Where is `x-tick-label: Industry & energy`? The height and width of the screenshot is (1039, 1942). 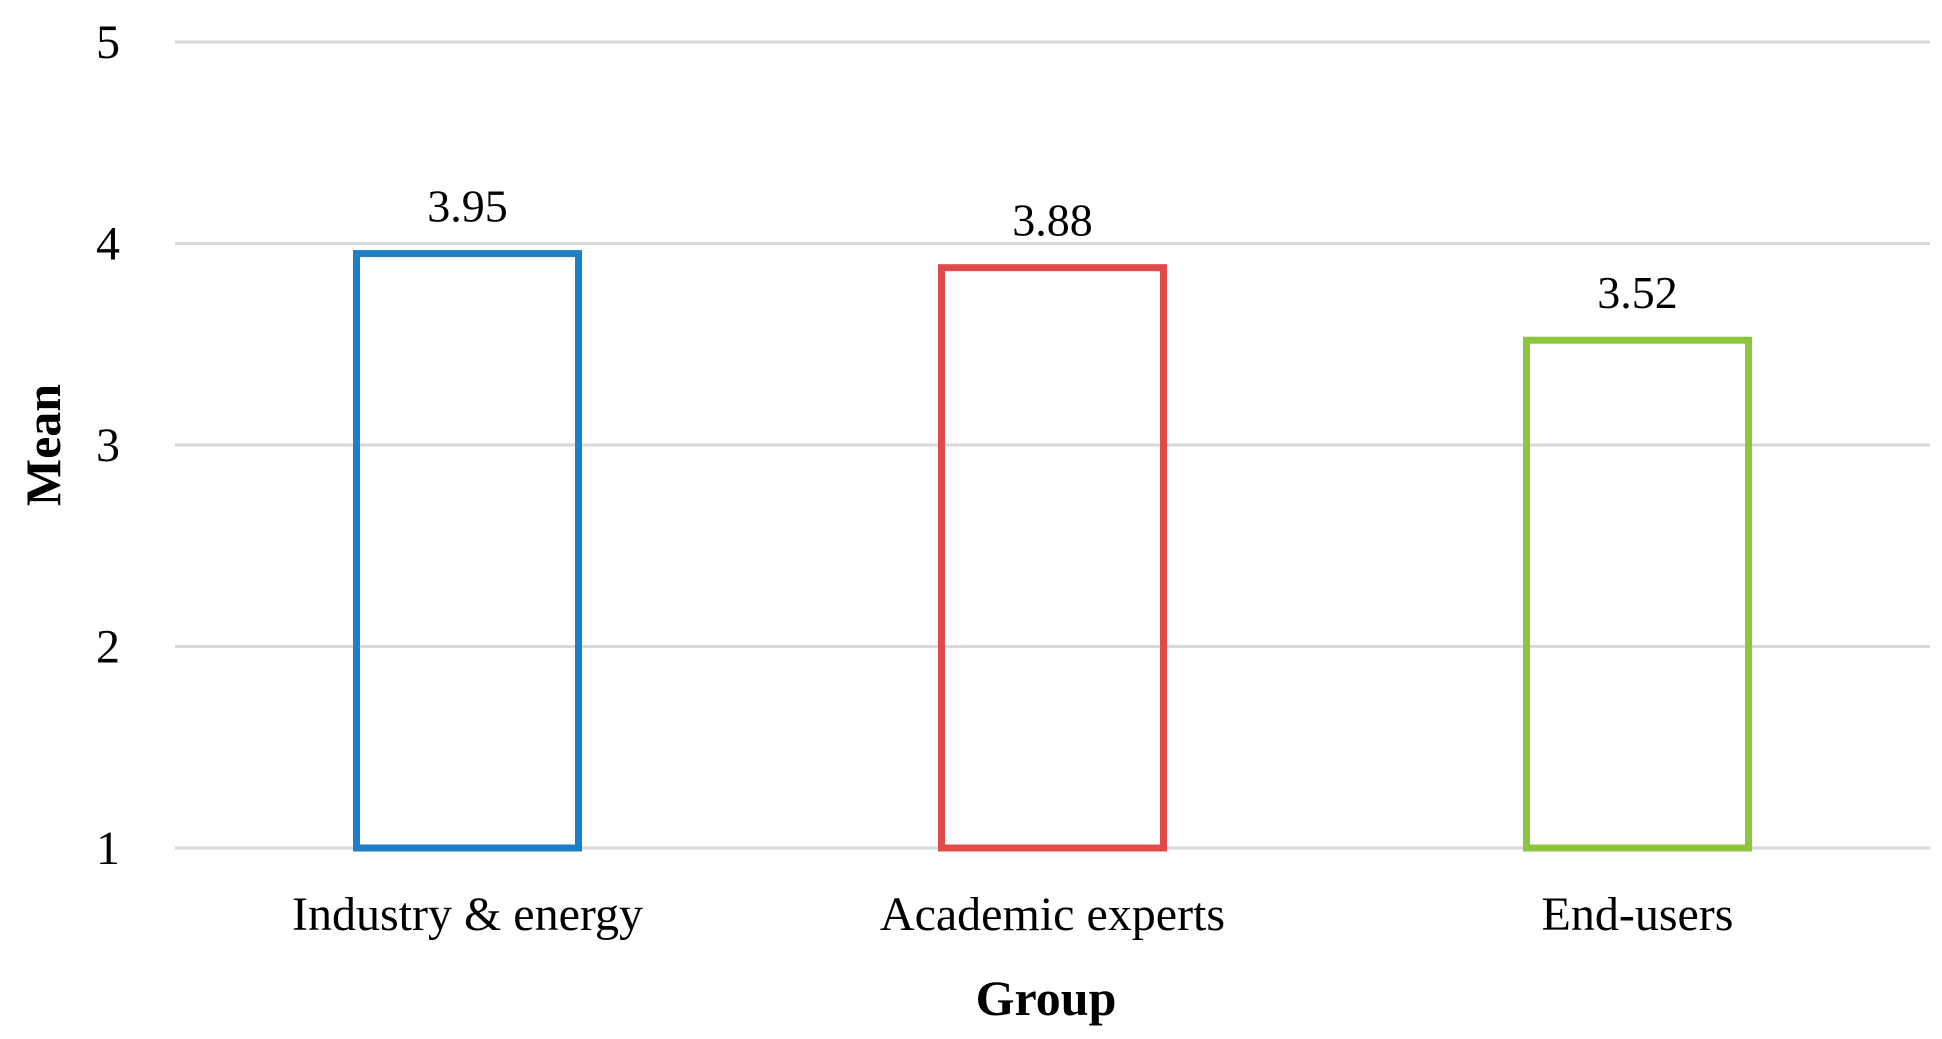 x-tick-label: Industry & energy is located at coordinates (467, 914).